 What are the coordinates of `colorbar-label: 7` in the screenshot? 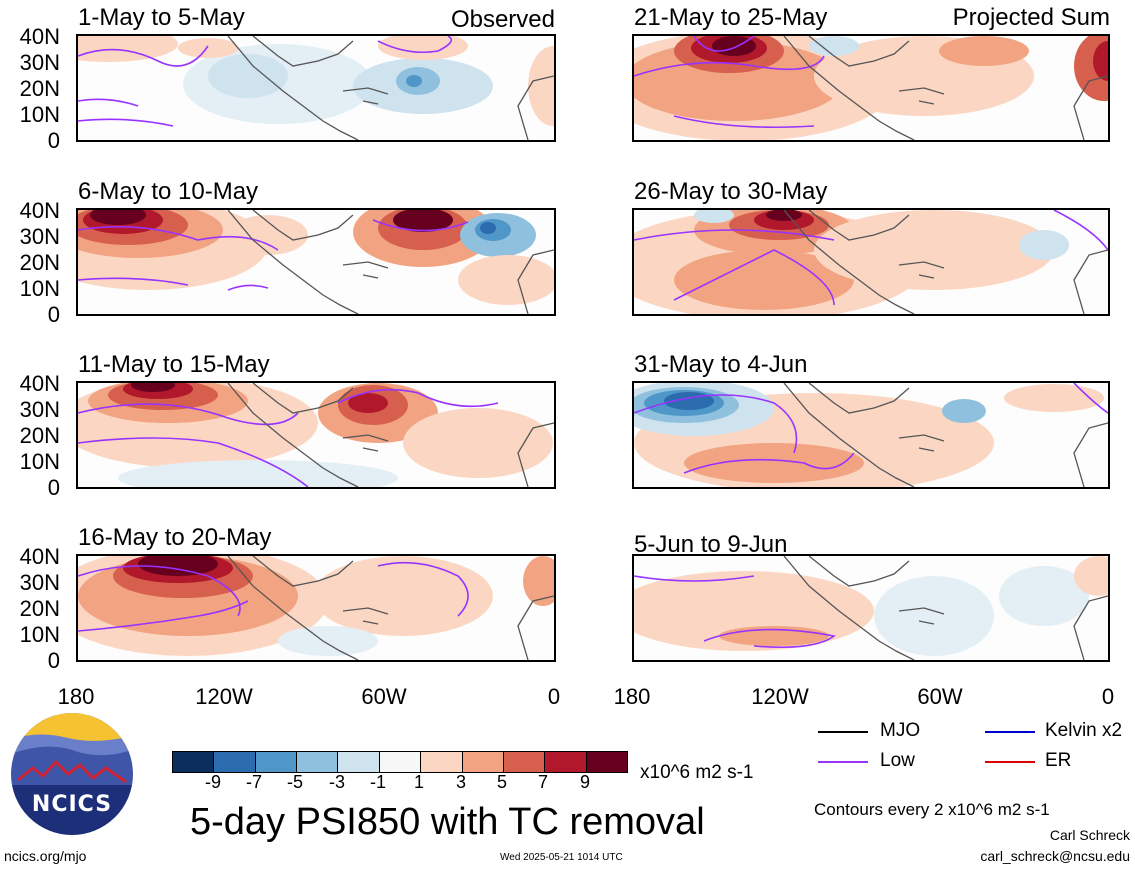 It's located at (542, 782).